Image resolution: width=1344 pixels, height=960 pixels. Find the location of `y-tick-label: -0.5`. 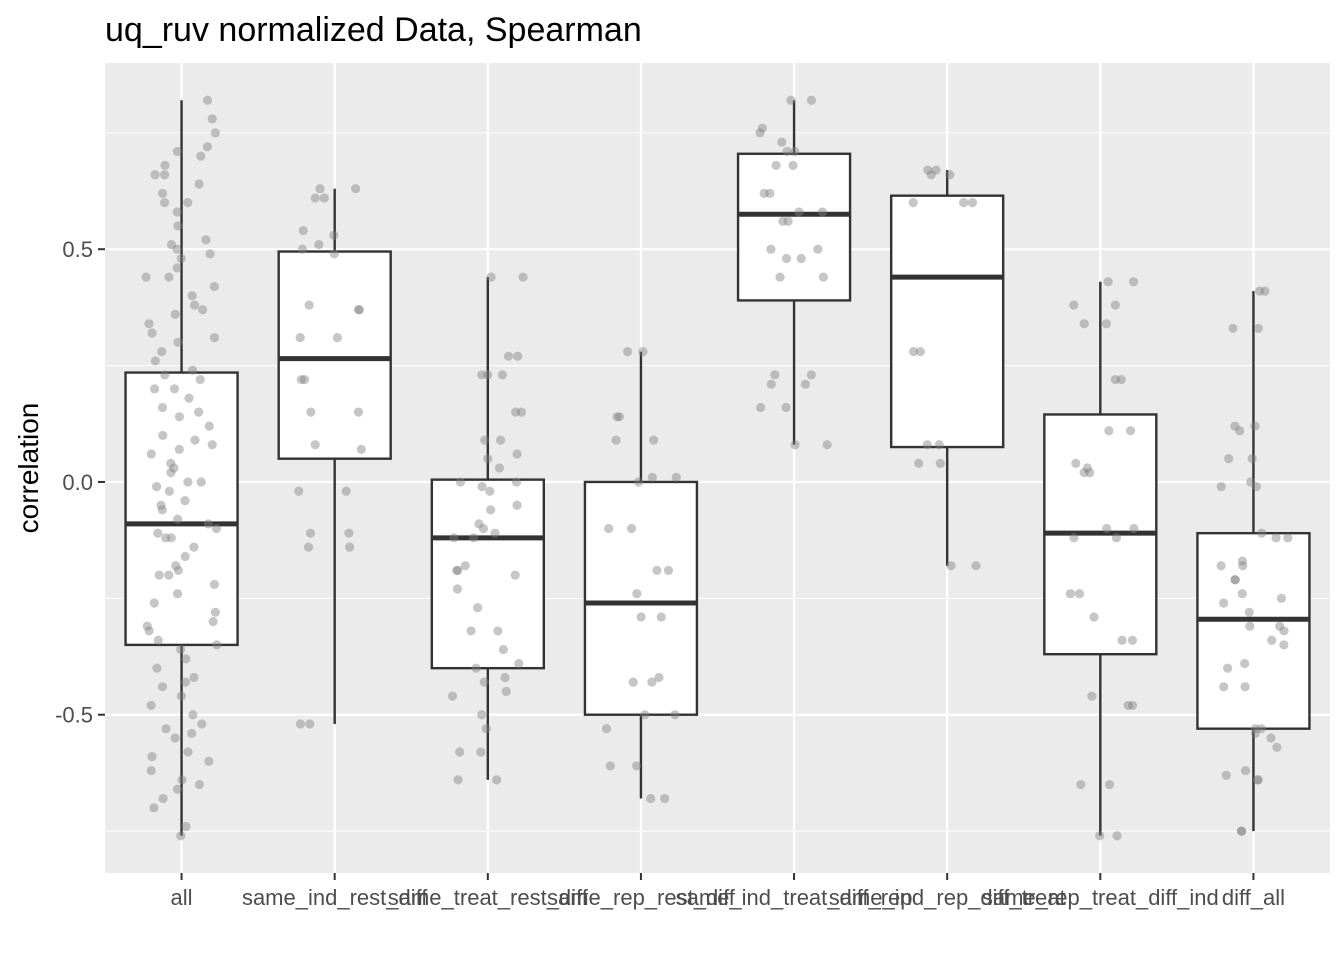

y-tick-label: -0.5 is located at coordinates (74, 715).